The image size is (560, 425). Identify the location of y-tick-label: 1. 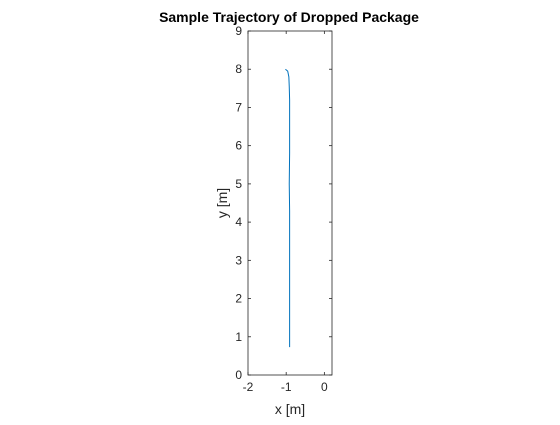
(238, 337).